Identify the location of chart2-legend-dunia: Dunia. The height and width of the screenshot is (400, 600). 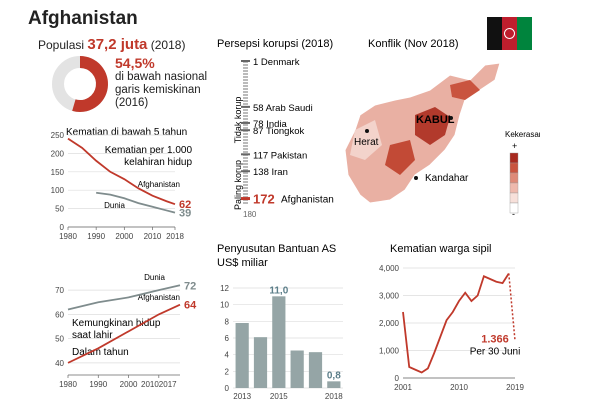
(154, 277).